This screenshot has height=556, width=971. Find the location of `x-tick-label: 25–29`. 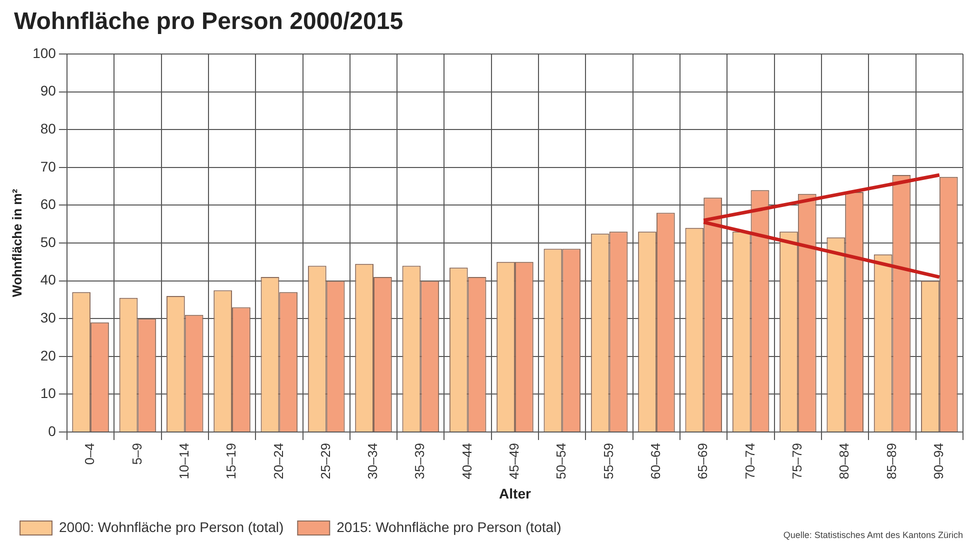

x-tick-label: 25–29 is located at coordinates (325, 461).